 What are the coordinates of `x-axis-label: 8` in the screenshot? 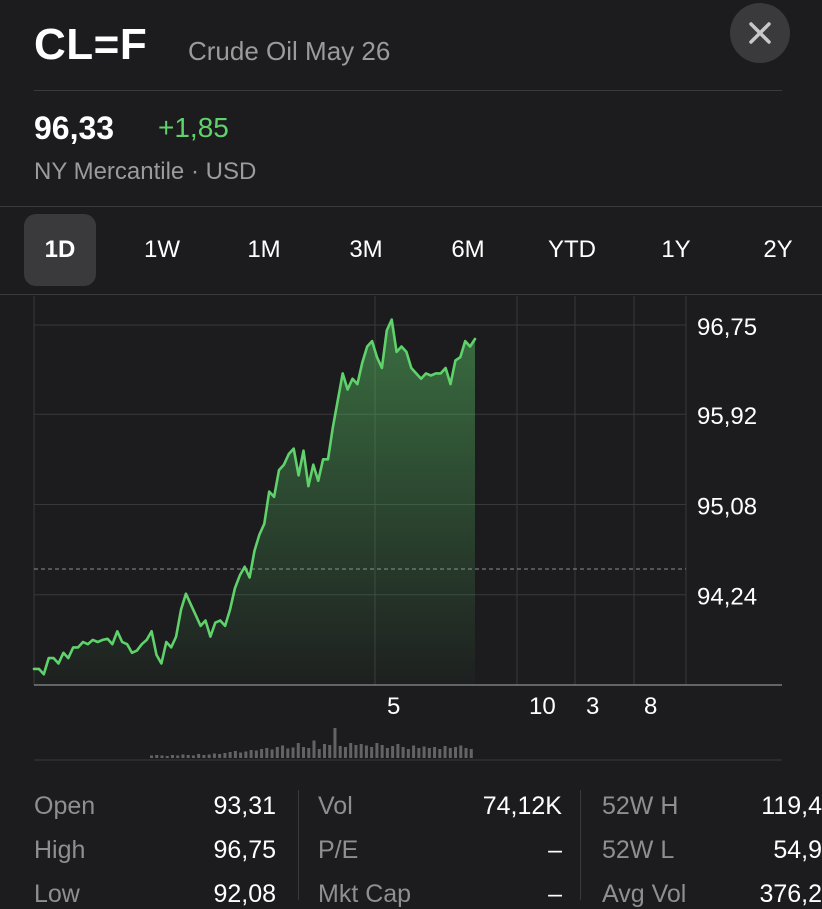 It's located at (650, 706).